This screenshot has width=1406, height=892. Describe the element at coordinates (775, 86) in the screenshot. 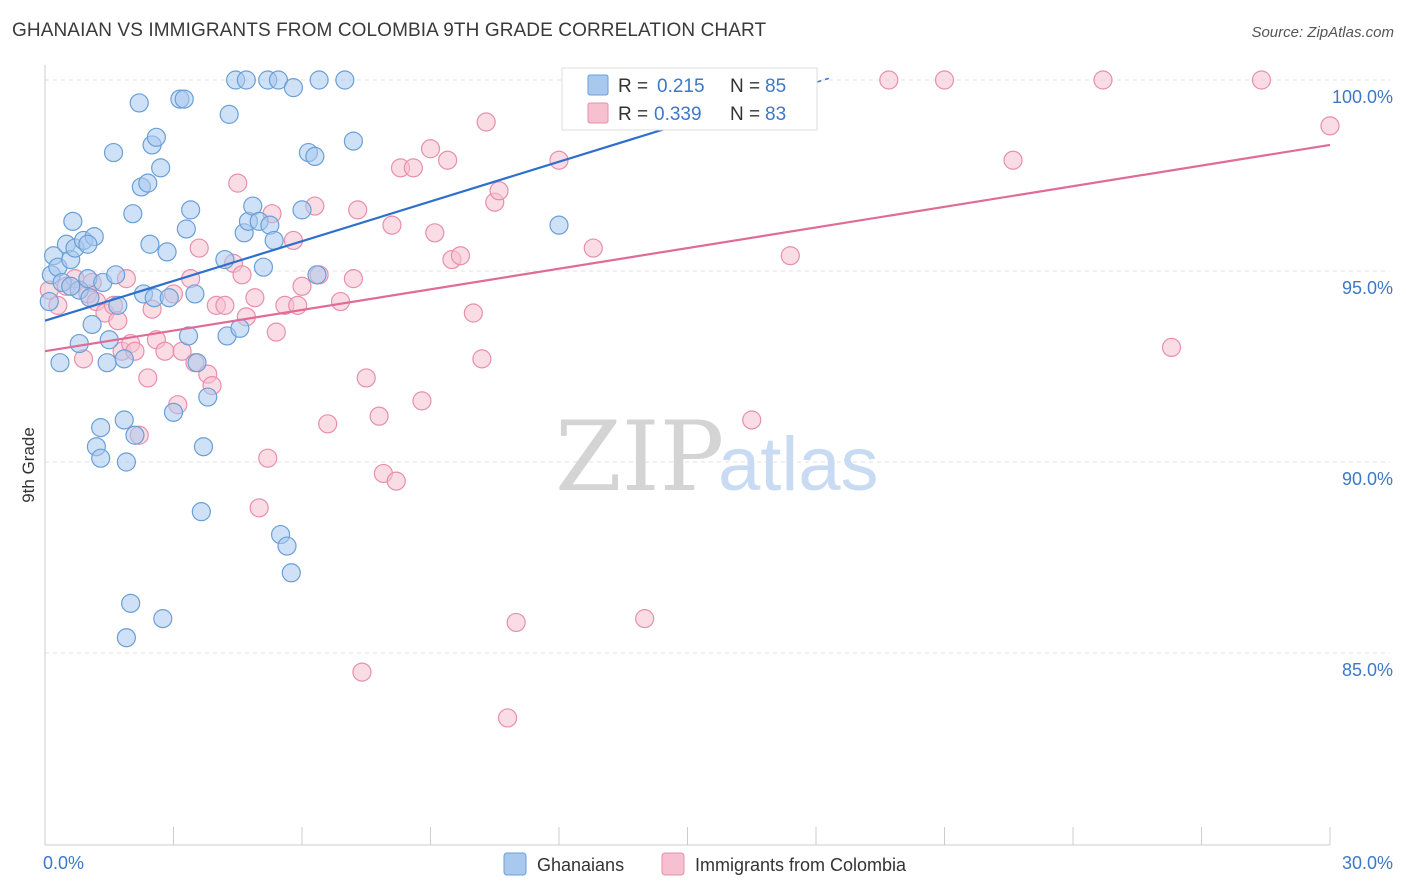

I see `legend-row1-n-value: 85` at that location.